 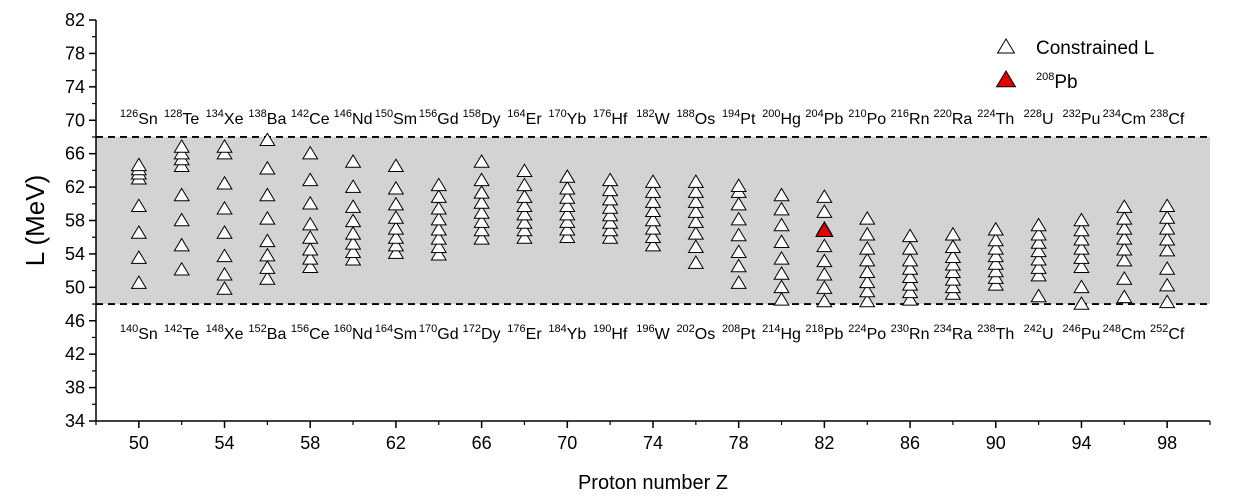 What do you see at coordinates (310, 118) in the screenshot?
I see `isotope-label: 142Ce` at bounding box center [310, 118].